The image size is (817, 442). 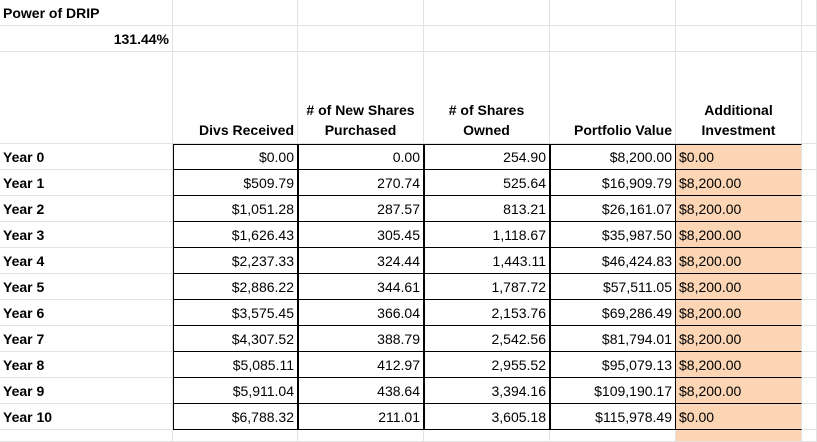 I want to click on year-label: Year 9, so click(x=86, y=391).